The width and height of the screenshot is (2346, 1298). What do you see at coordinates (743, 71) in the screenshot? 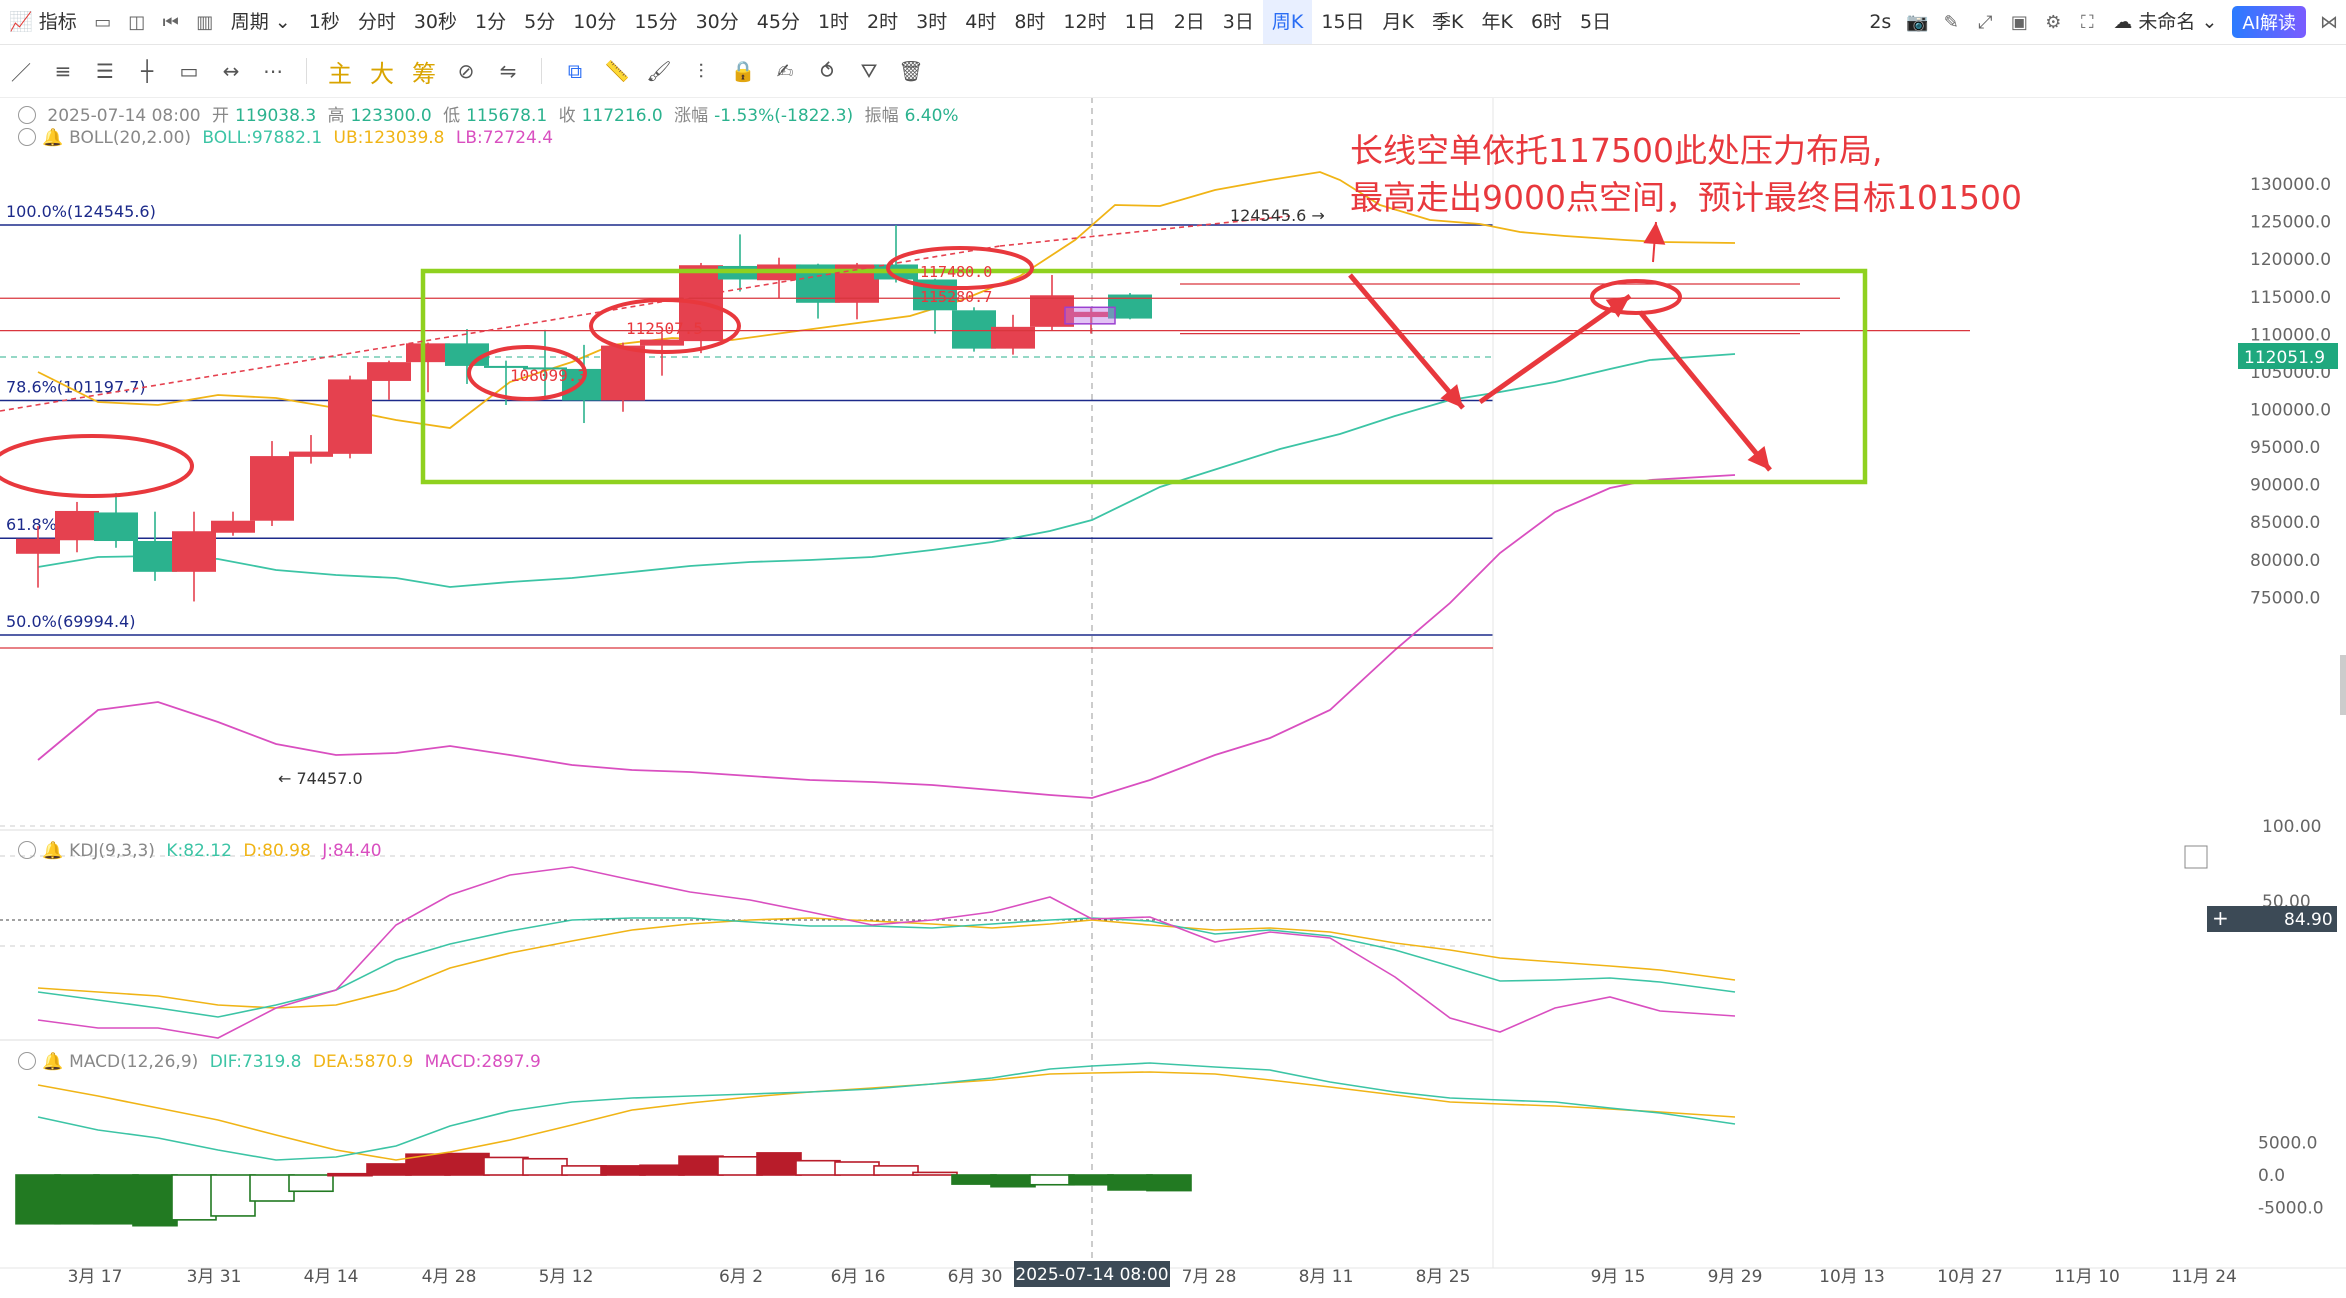
I see `lock-icon: 🔒` at bounding box center [743, 71].